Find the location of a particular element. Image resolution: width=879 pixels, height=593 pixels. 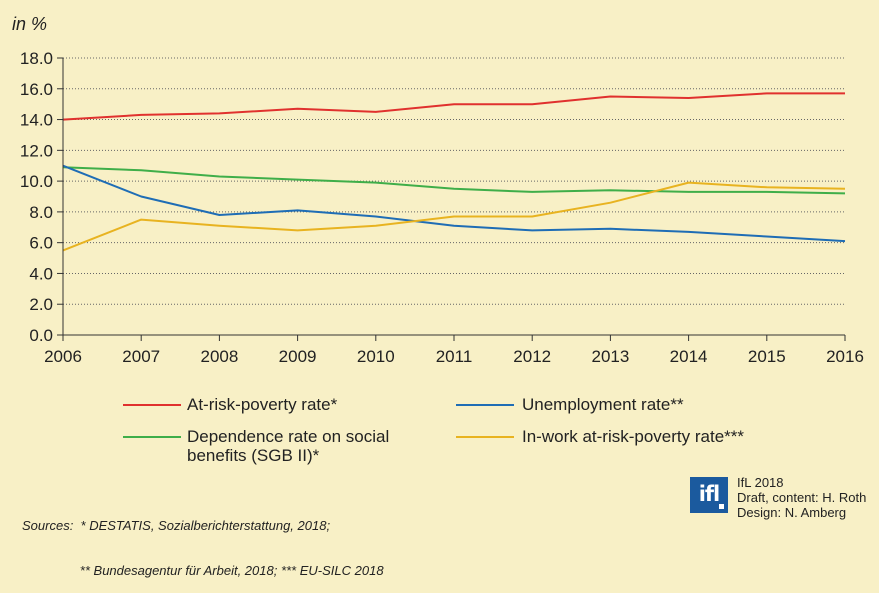

legend-label-dependence-line2: benefits (SGB II)* is located at coordinates (253, 455).